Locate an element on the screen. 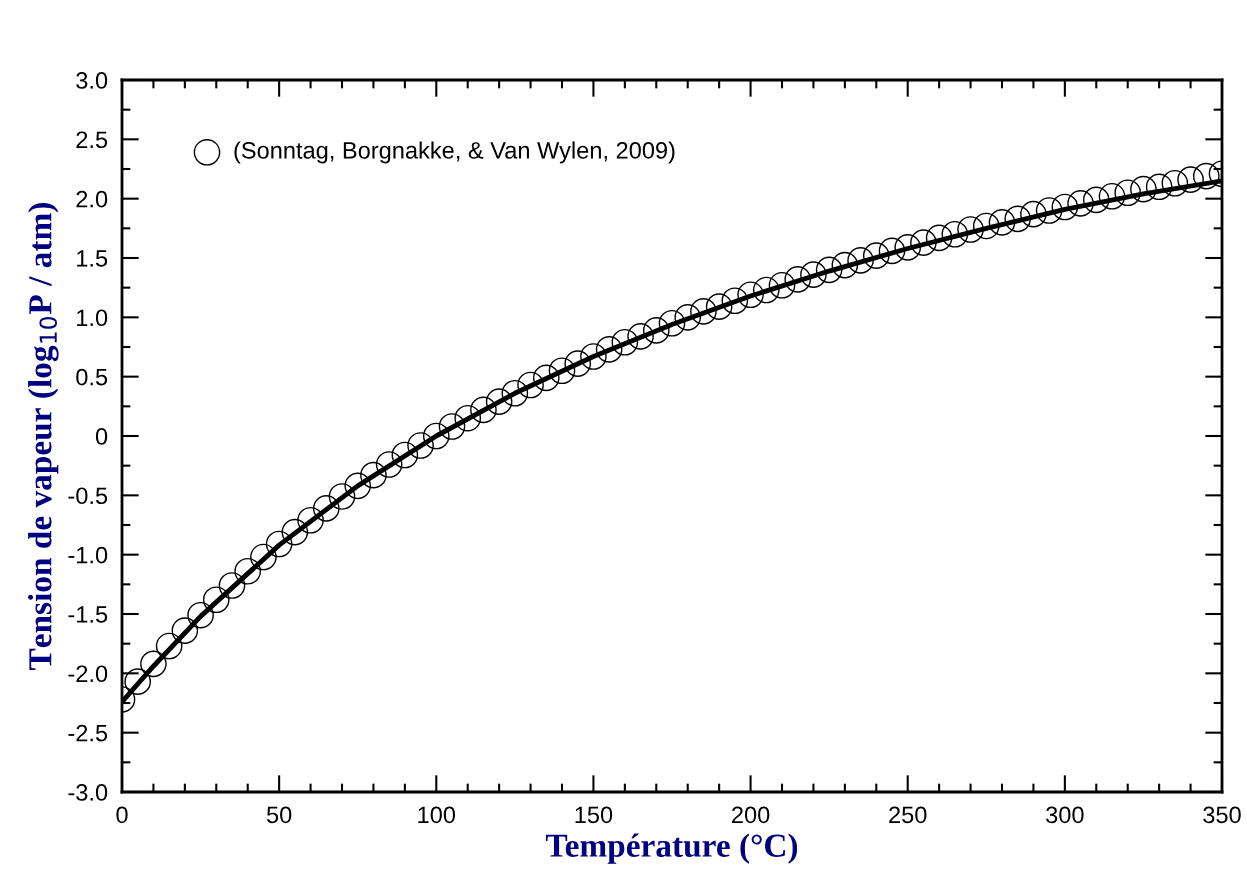  y-tick-label: 2.5 is located at coordinates (92, 140).